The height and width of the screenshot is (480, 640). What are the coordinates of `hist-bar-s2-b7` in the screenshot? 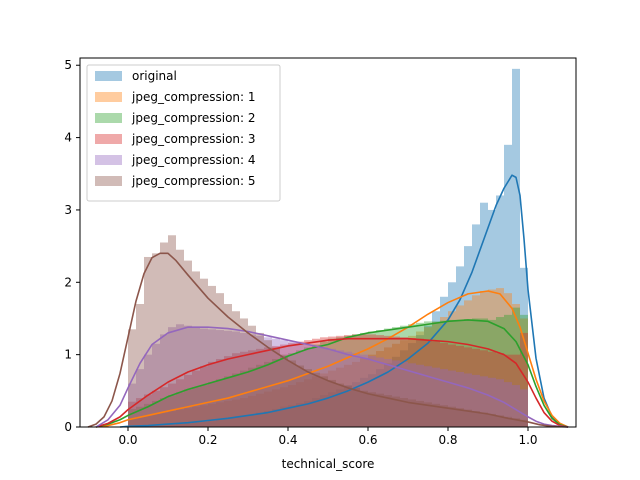 It's located at (188, 408).